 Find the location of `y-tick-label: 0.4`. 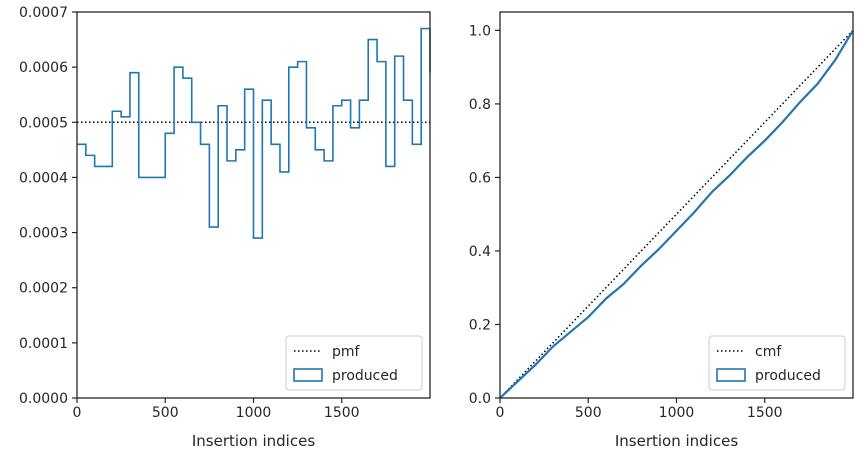

y-tick-label: 0.4 is located at coordinates (480, 252).